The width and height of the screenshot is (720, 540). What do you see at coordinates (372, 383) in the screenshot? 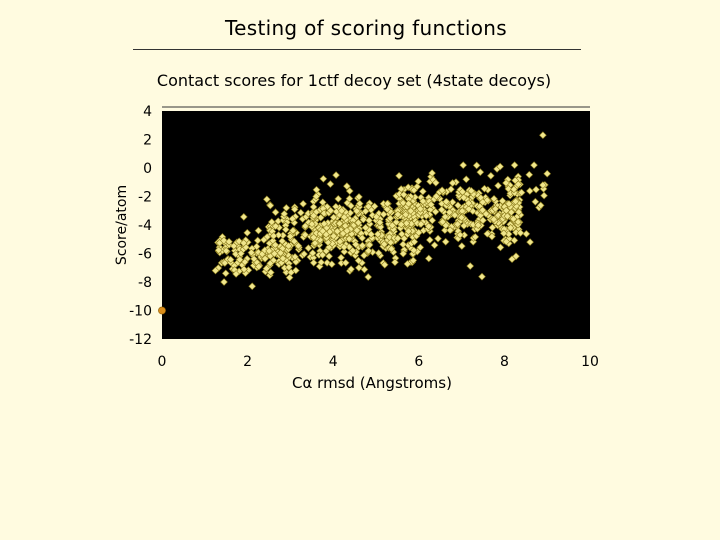
I see `x-axis-label: Cα rmsd (Angstroms)` at bounding box center [372, 383].